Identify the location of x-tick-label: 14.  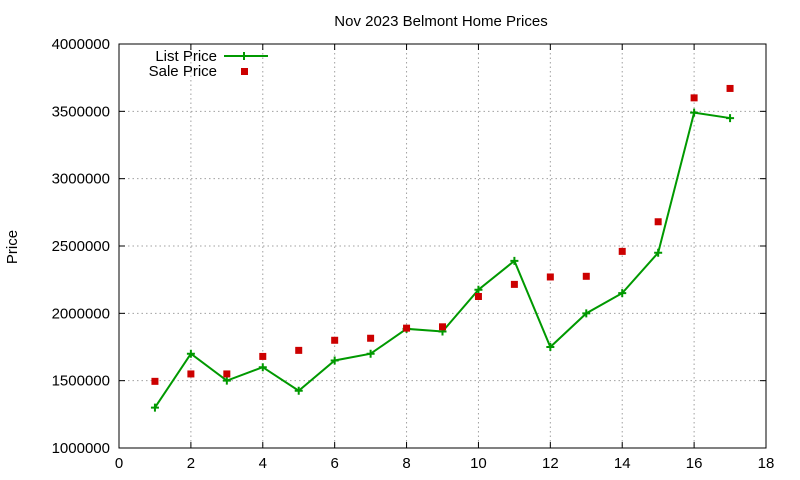
(622, 463).